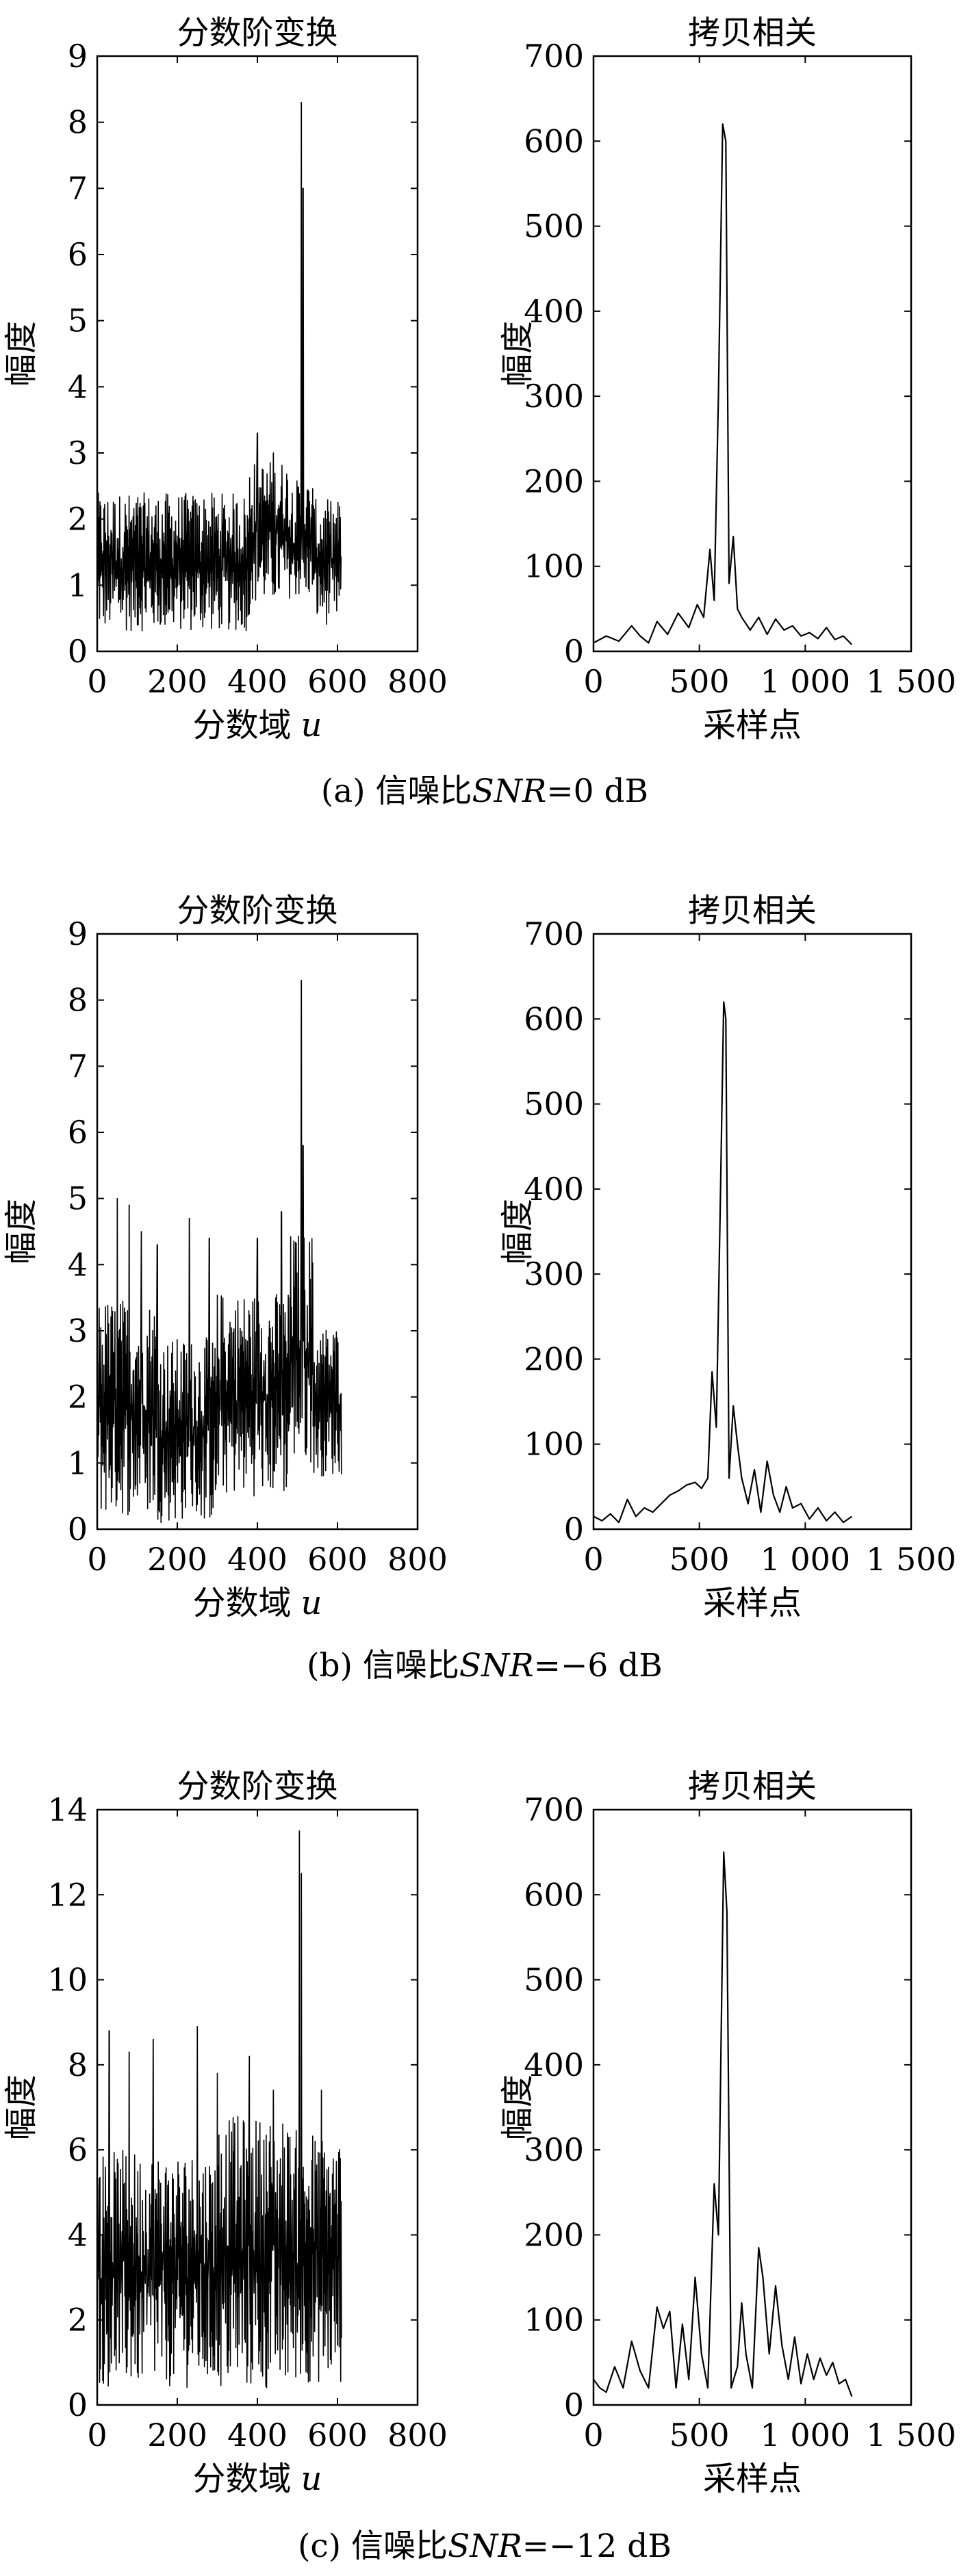  Describe the element at coordinates (554, 1980) in the screenshot. I see `y-tick-label: 500` at that location.